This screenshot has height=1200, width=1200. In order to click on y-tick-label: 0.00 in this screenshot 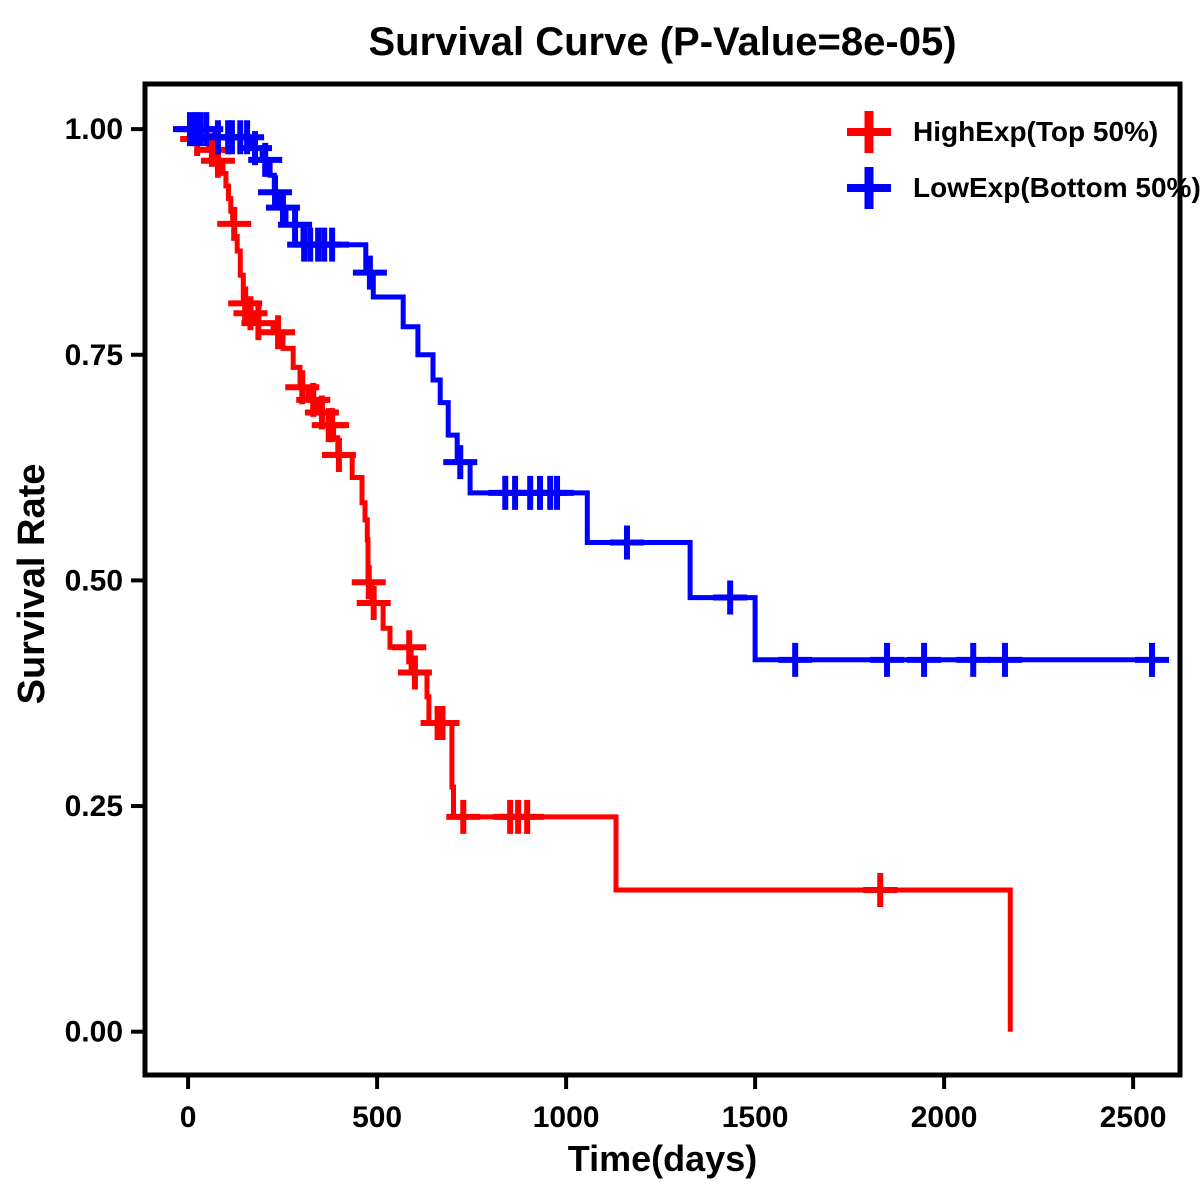, I will do `click(94, 1032)`.